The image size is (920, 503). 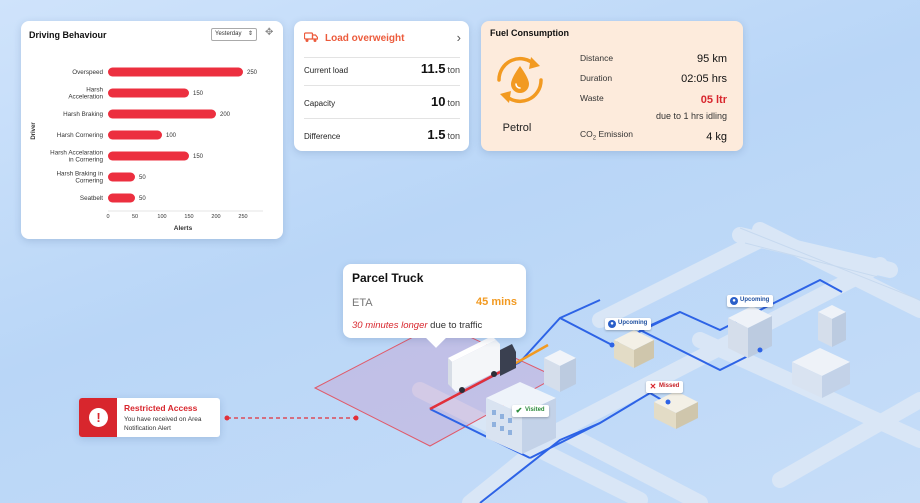 I want to click on category-label: Harsh Cornering, so click(x=80, y=135).